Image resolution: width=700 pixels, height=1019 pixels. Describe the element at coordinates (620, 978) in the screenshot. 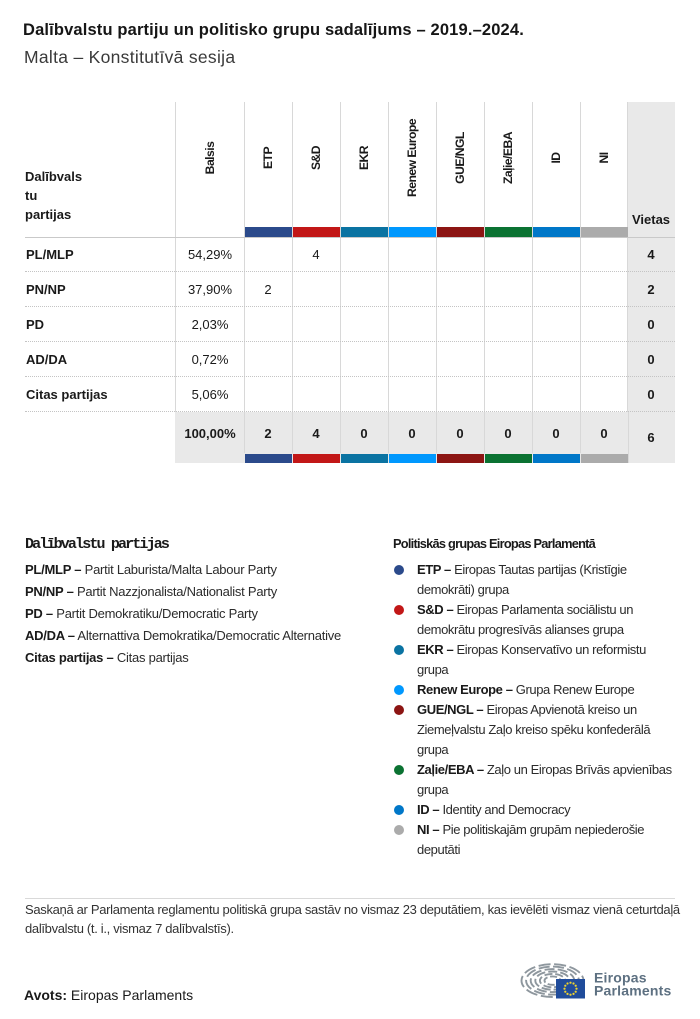

I see `svg-text: Eiropas` at that location.